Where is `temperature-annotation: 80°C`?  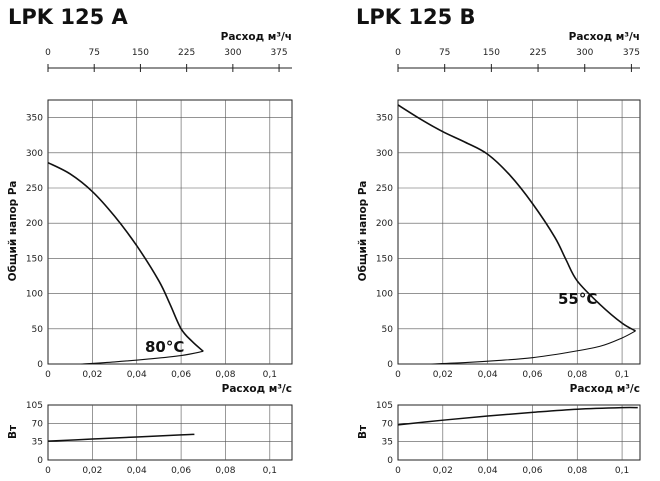 temperature-annotation: 80°C is located at coordinates (164, 347).